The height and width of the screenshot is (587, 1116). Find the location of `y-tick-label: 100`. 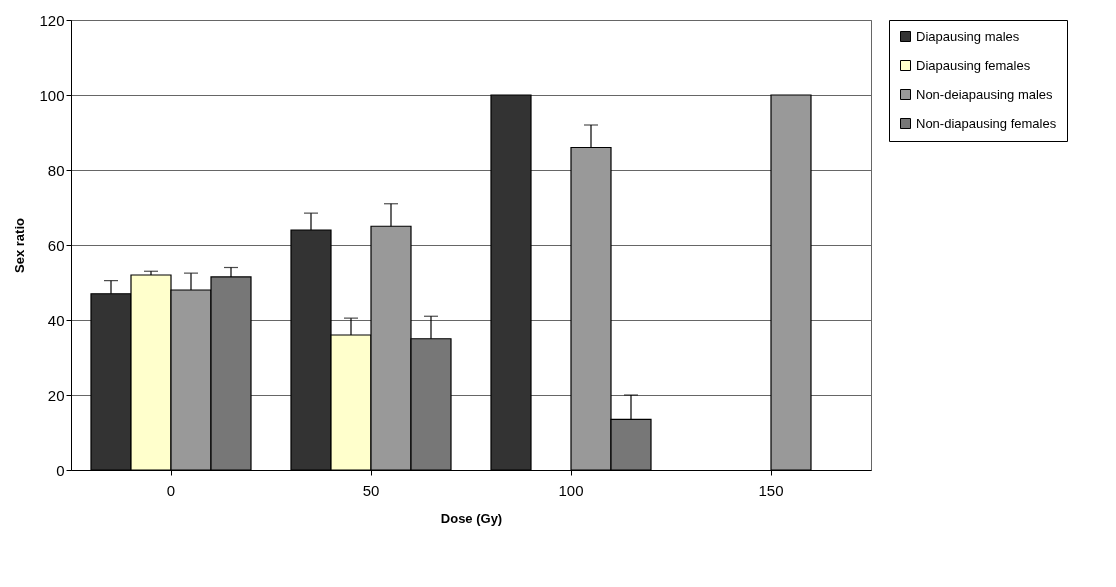

y-tick-label: 100 is located at coordinates (52, 95).